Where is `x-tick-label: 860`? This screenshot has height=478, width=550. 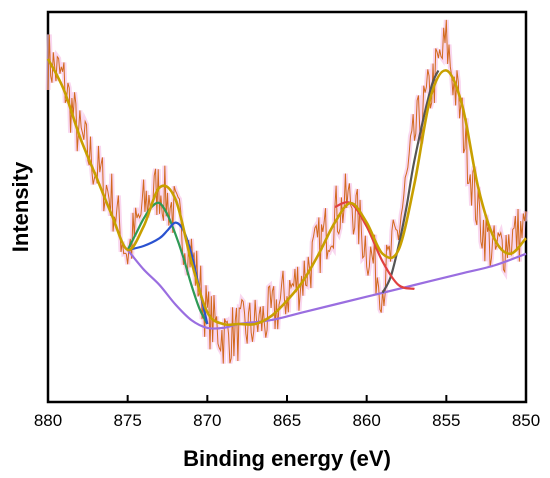 x-tick-label: 860 is located at coordinates (366, 420).